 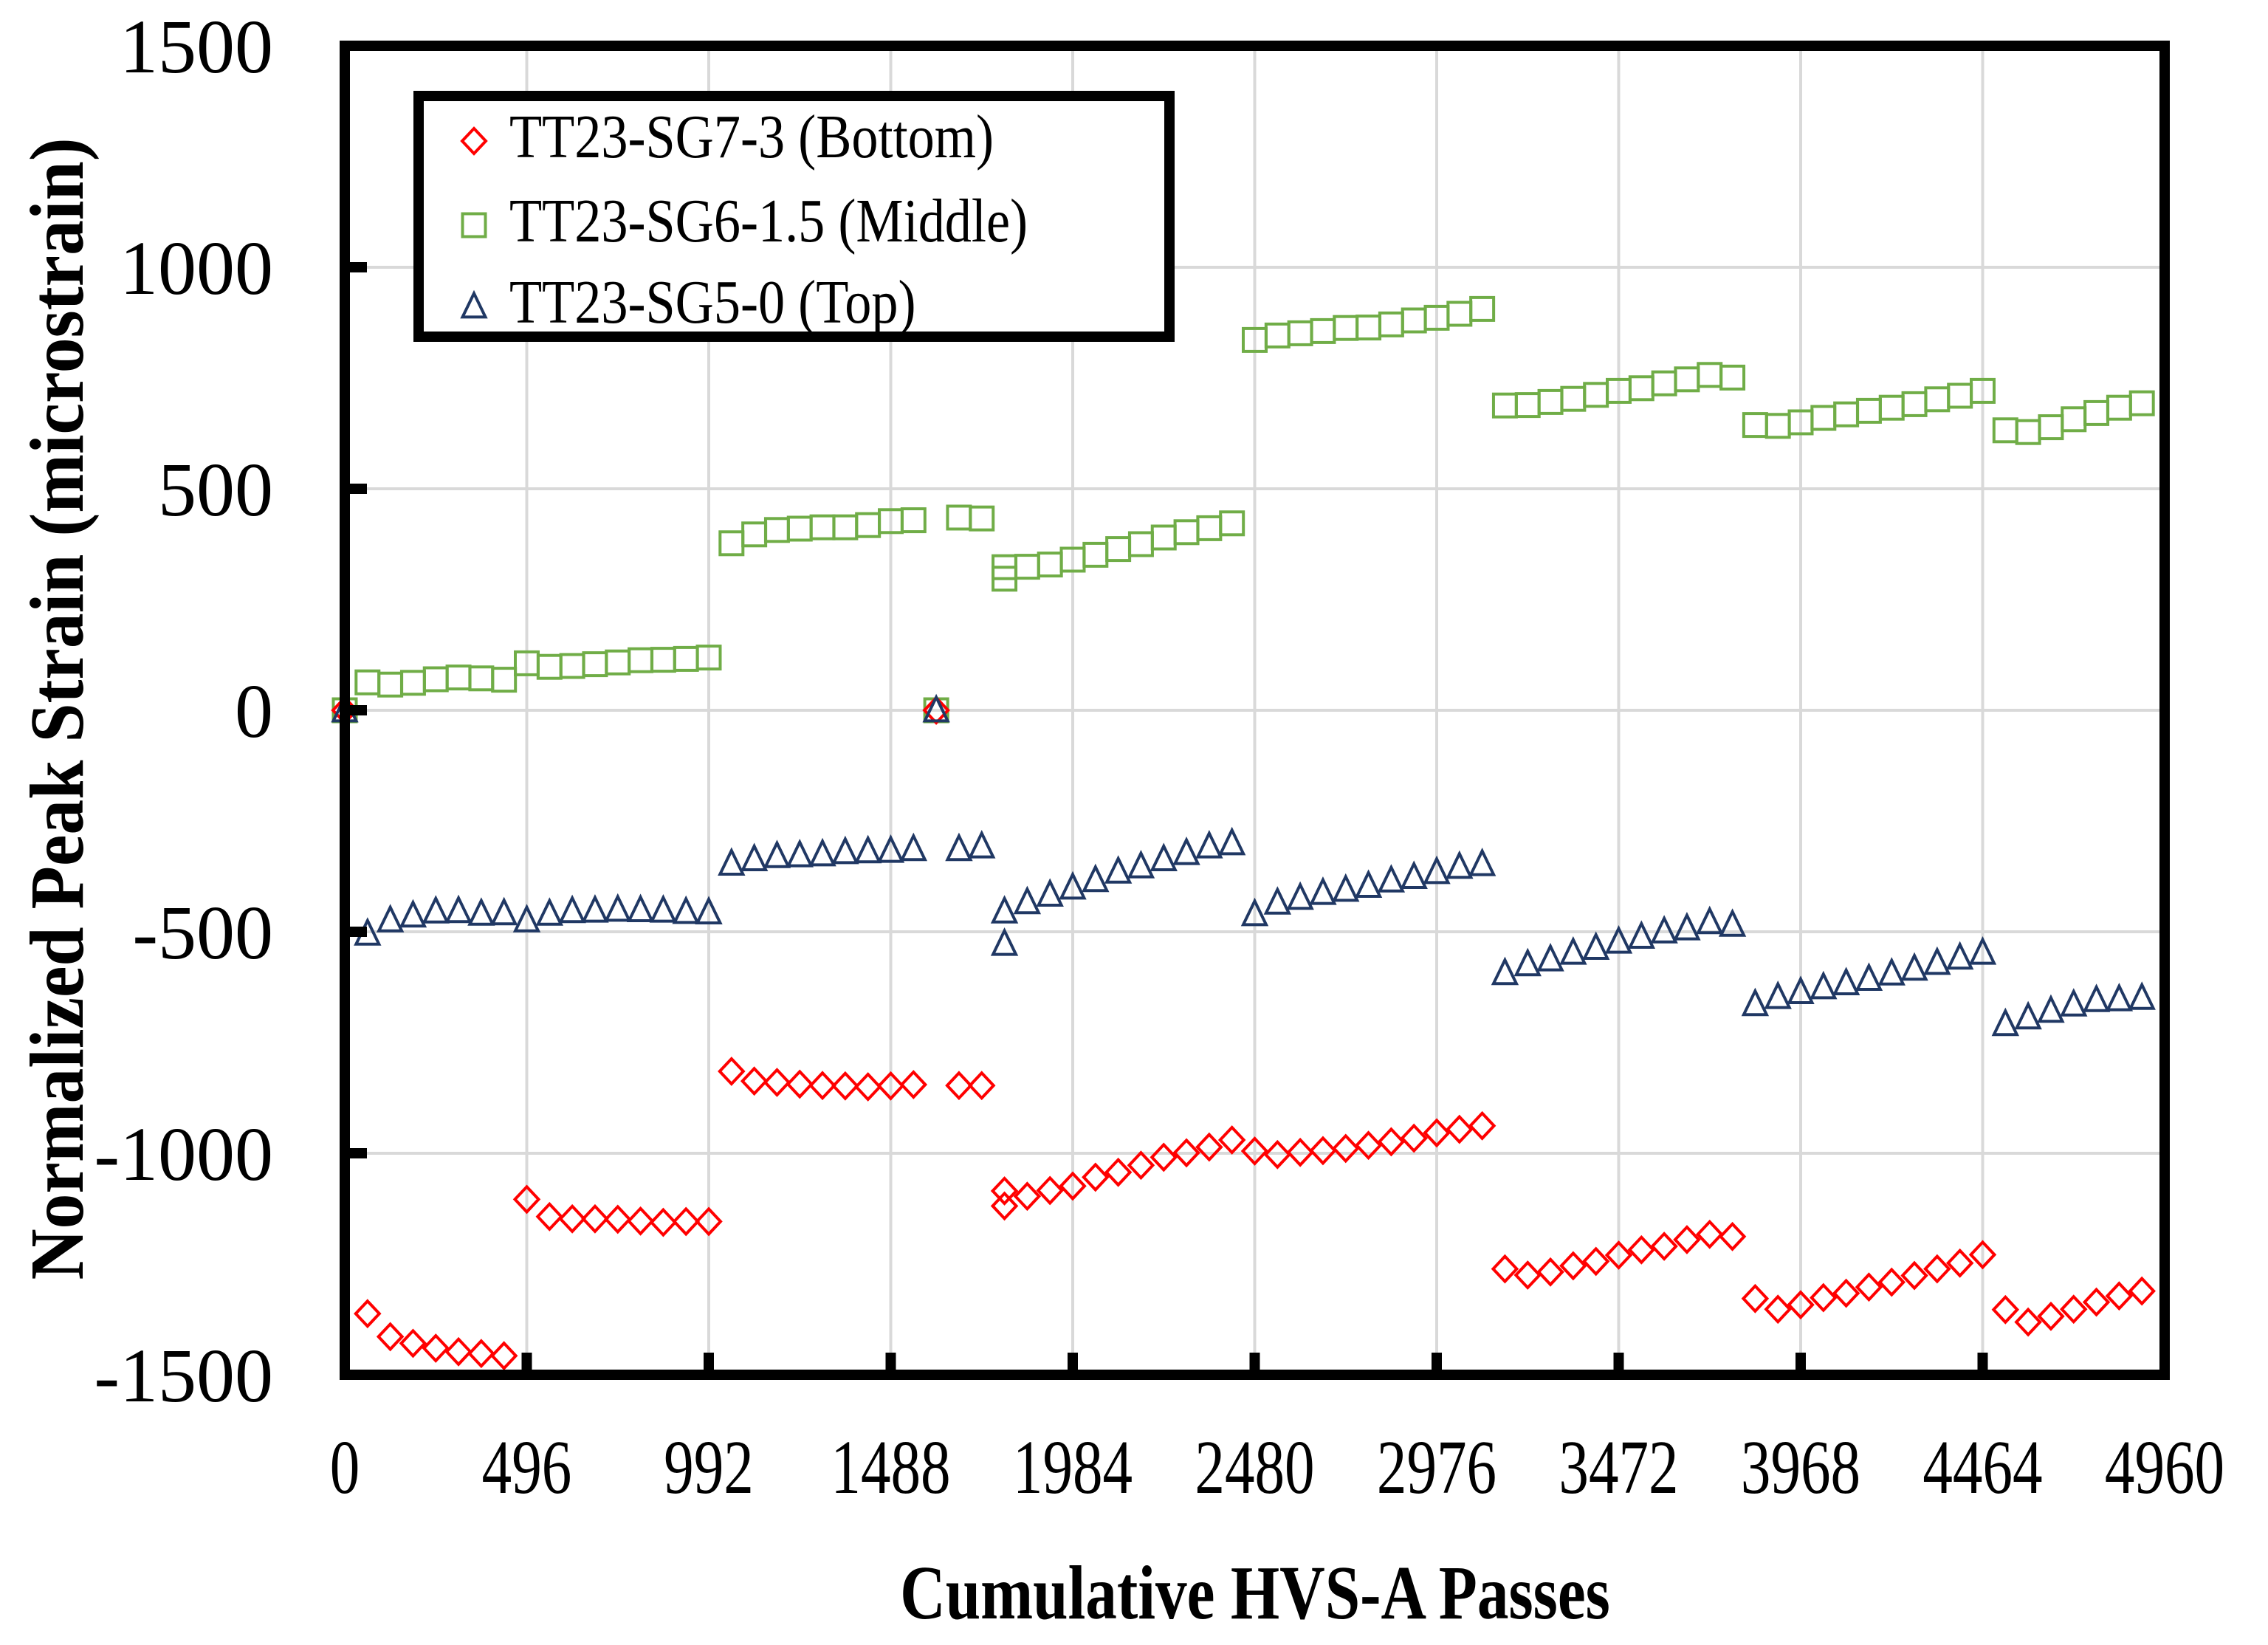 I want to click on legend-box, so click(x=794, y=216).